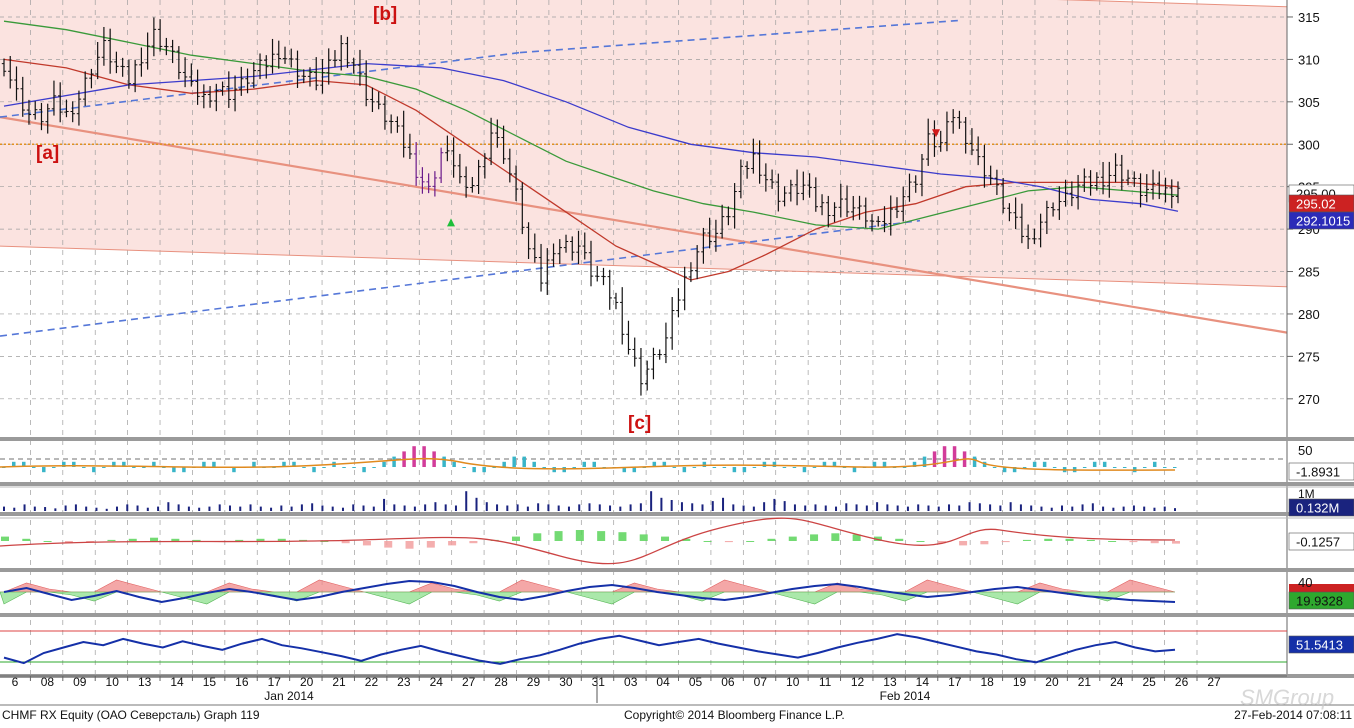 This screenshot has height=728, width=1354. Describe the element at coordinates (663, 682) in the screenshot. I see `x-axis-tick-label: 04` at that location.